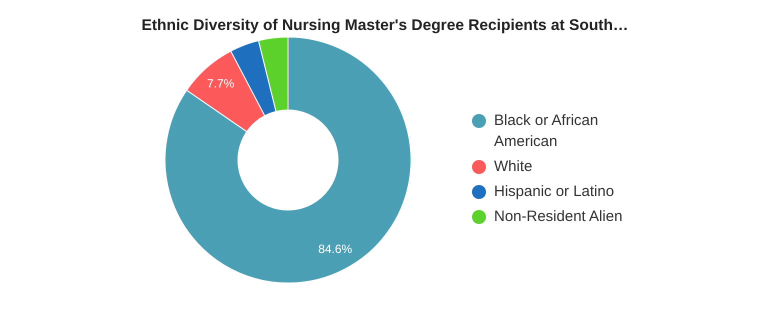 The image size is (770, 335). Describe the element at coordinates (558, 216) in the screenshot. I see `legend-label: Non-Resident Alien` at that location.